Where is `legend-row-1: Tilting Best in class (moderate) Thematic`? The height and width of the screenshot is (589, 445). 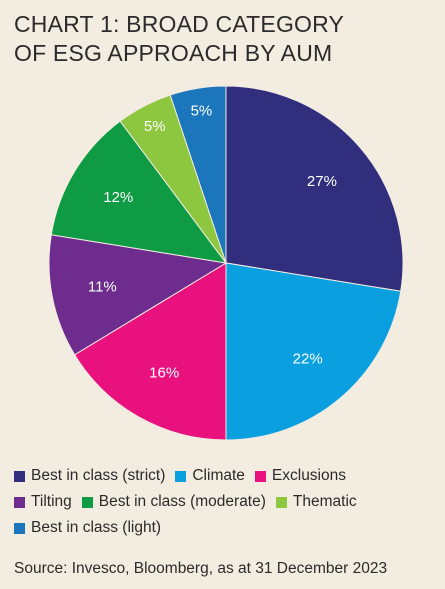 legend-row-1: Tilting Best in class (moderate) Thematic is located at coordinates (226, 502).